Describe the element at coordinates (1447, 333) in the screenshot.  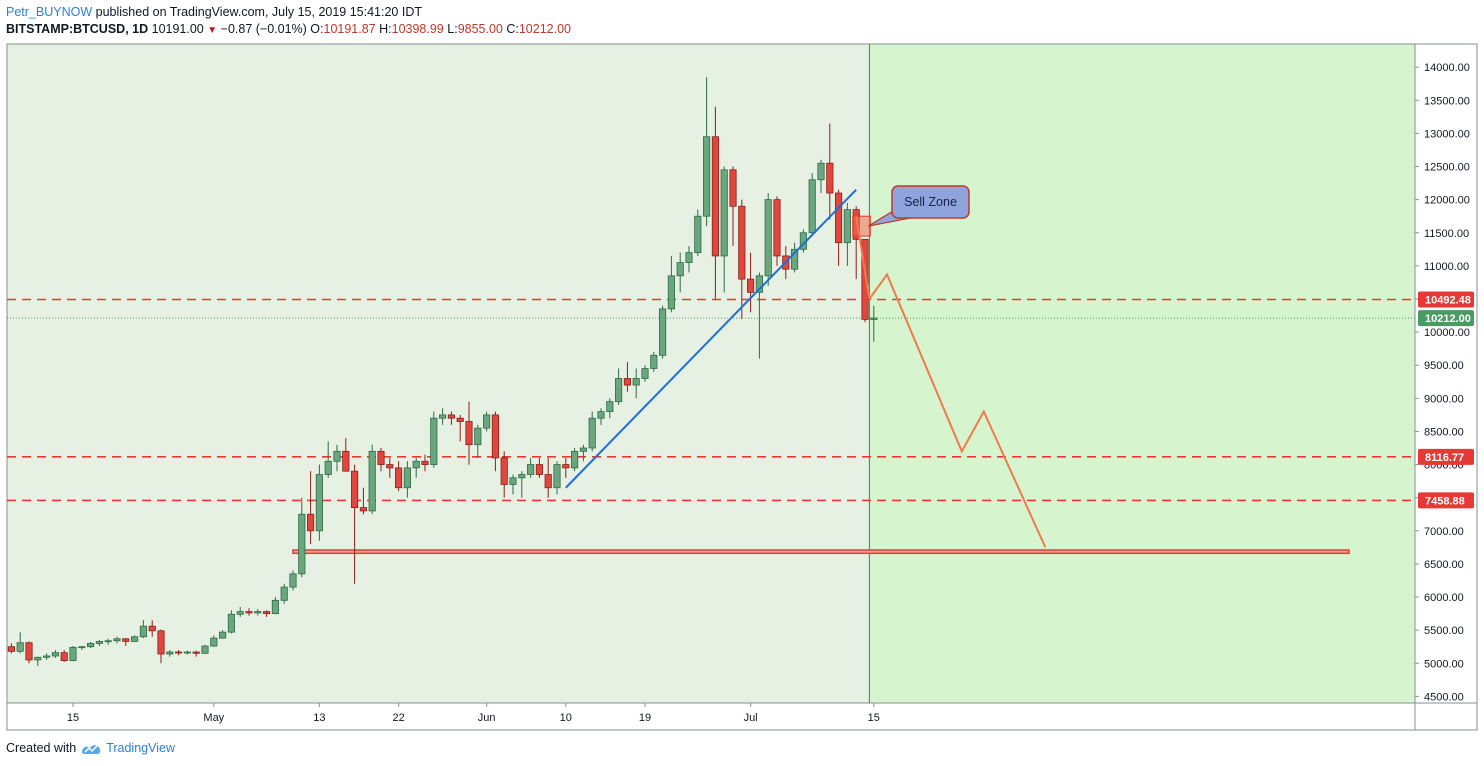
I see `y-tick-label: 10000.00` at that location.